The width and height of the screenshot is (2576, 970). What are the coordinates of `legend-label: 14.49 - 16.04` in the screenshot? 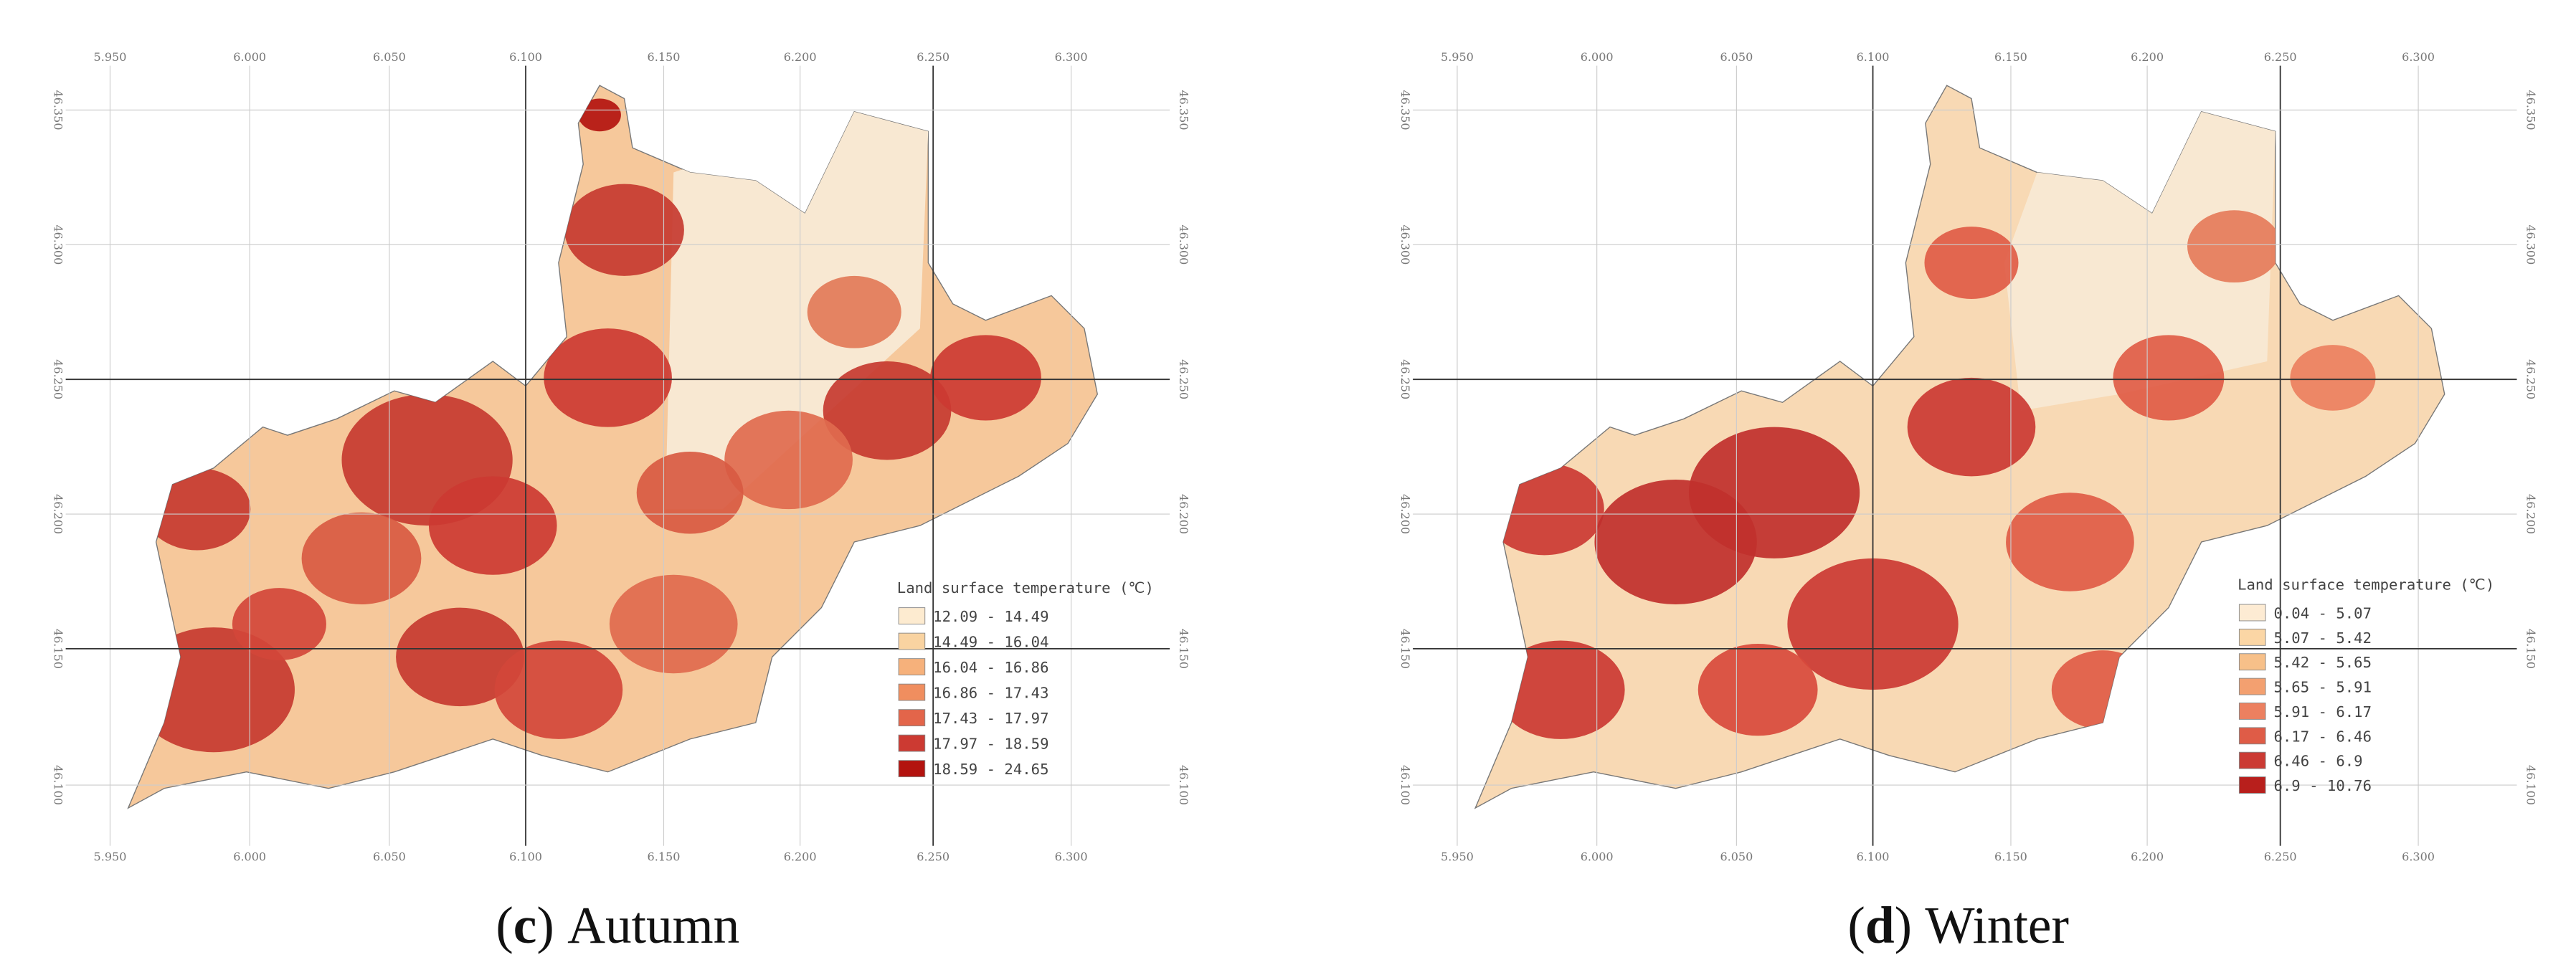 It's located at (990, 642).